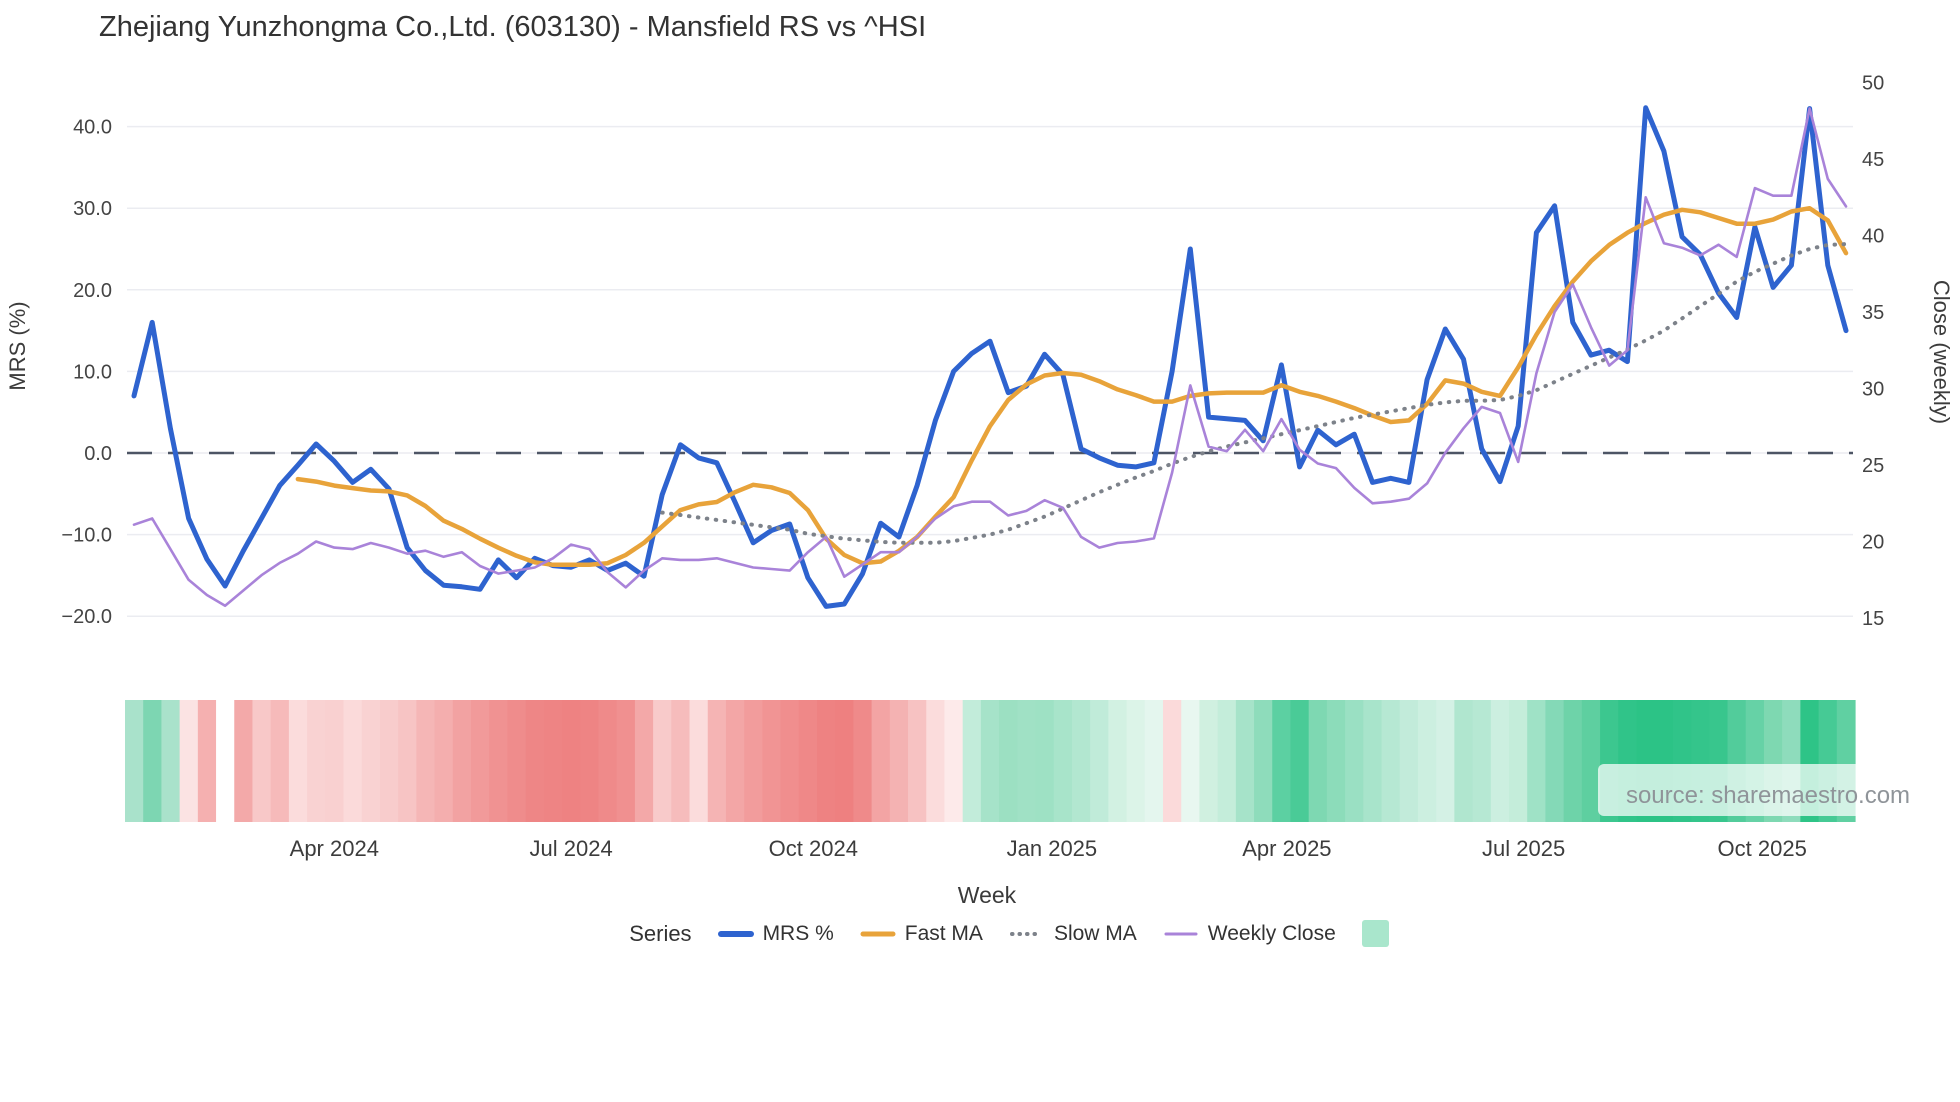 This screenshot has height=1102, width=1960. Describe the element at coordinates (86, 617) in the screenshot. I see `left-tick-label: −20.0` at that location.